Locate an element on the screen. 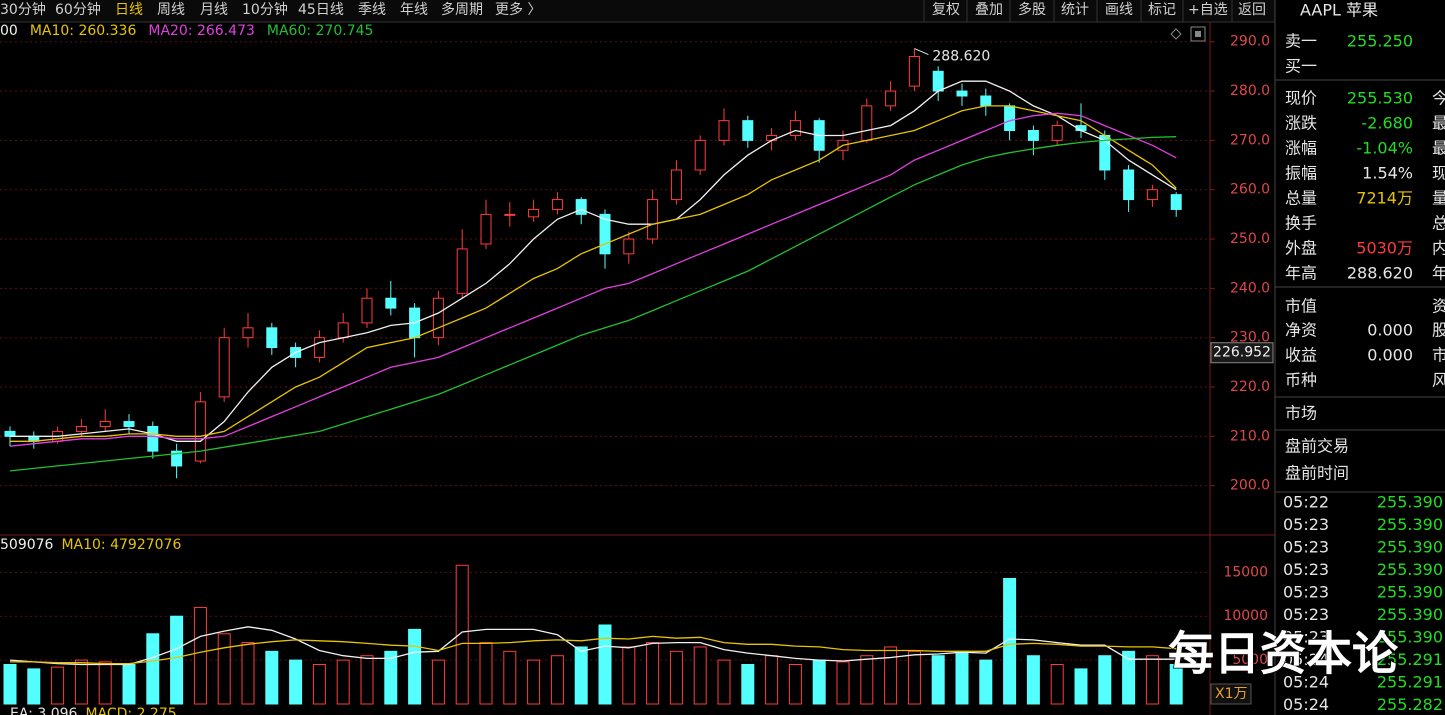 The height and width of the screenshot is (715, 1445). period-tab: 30分钟 is located at coordinates (23, 9).